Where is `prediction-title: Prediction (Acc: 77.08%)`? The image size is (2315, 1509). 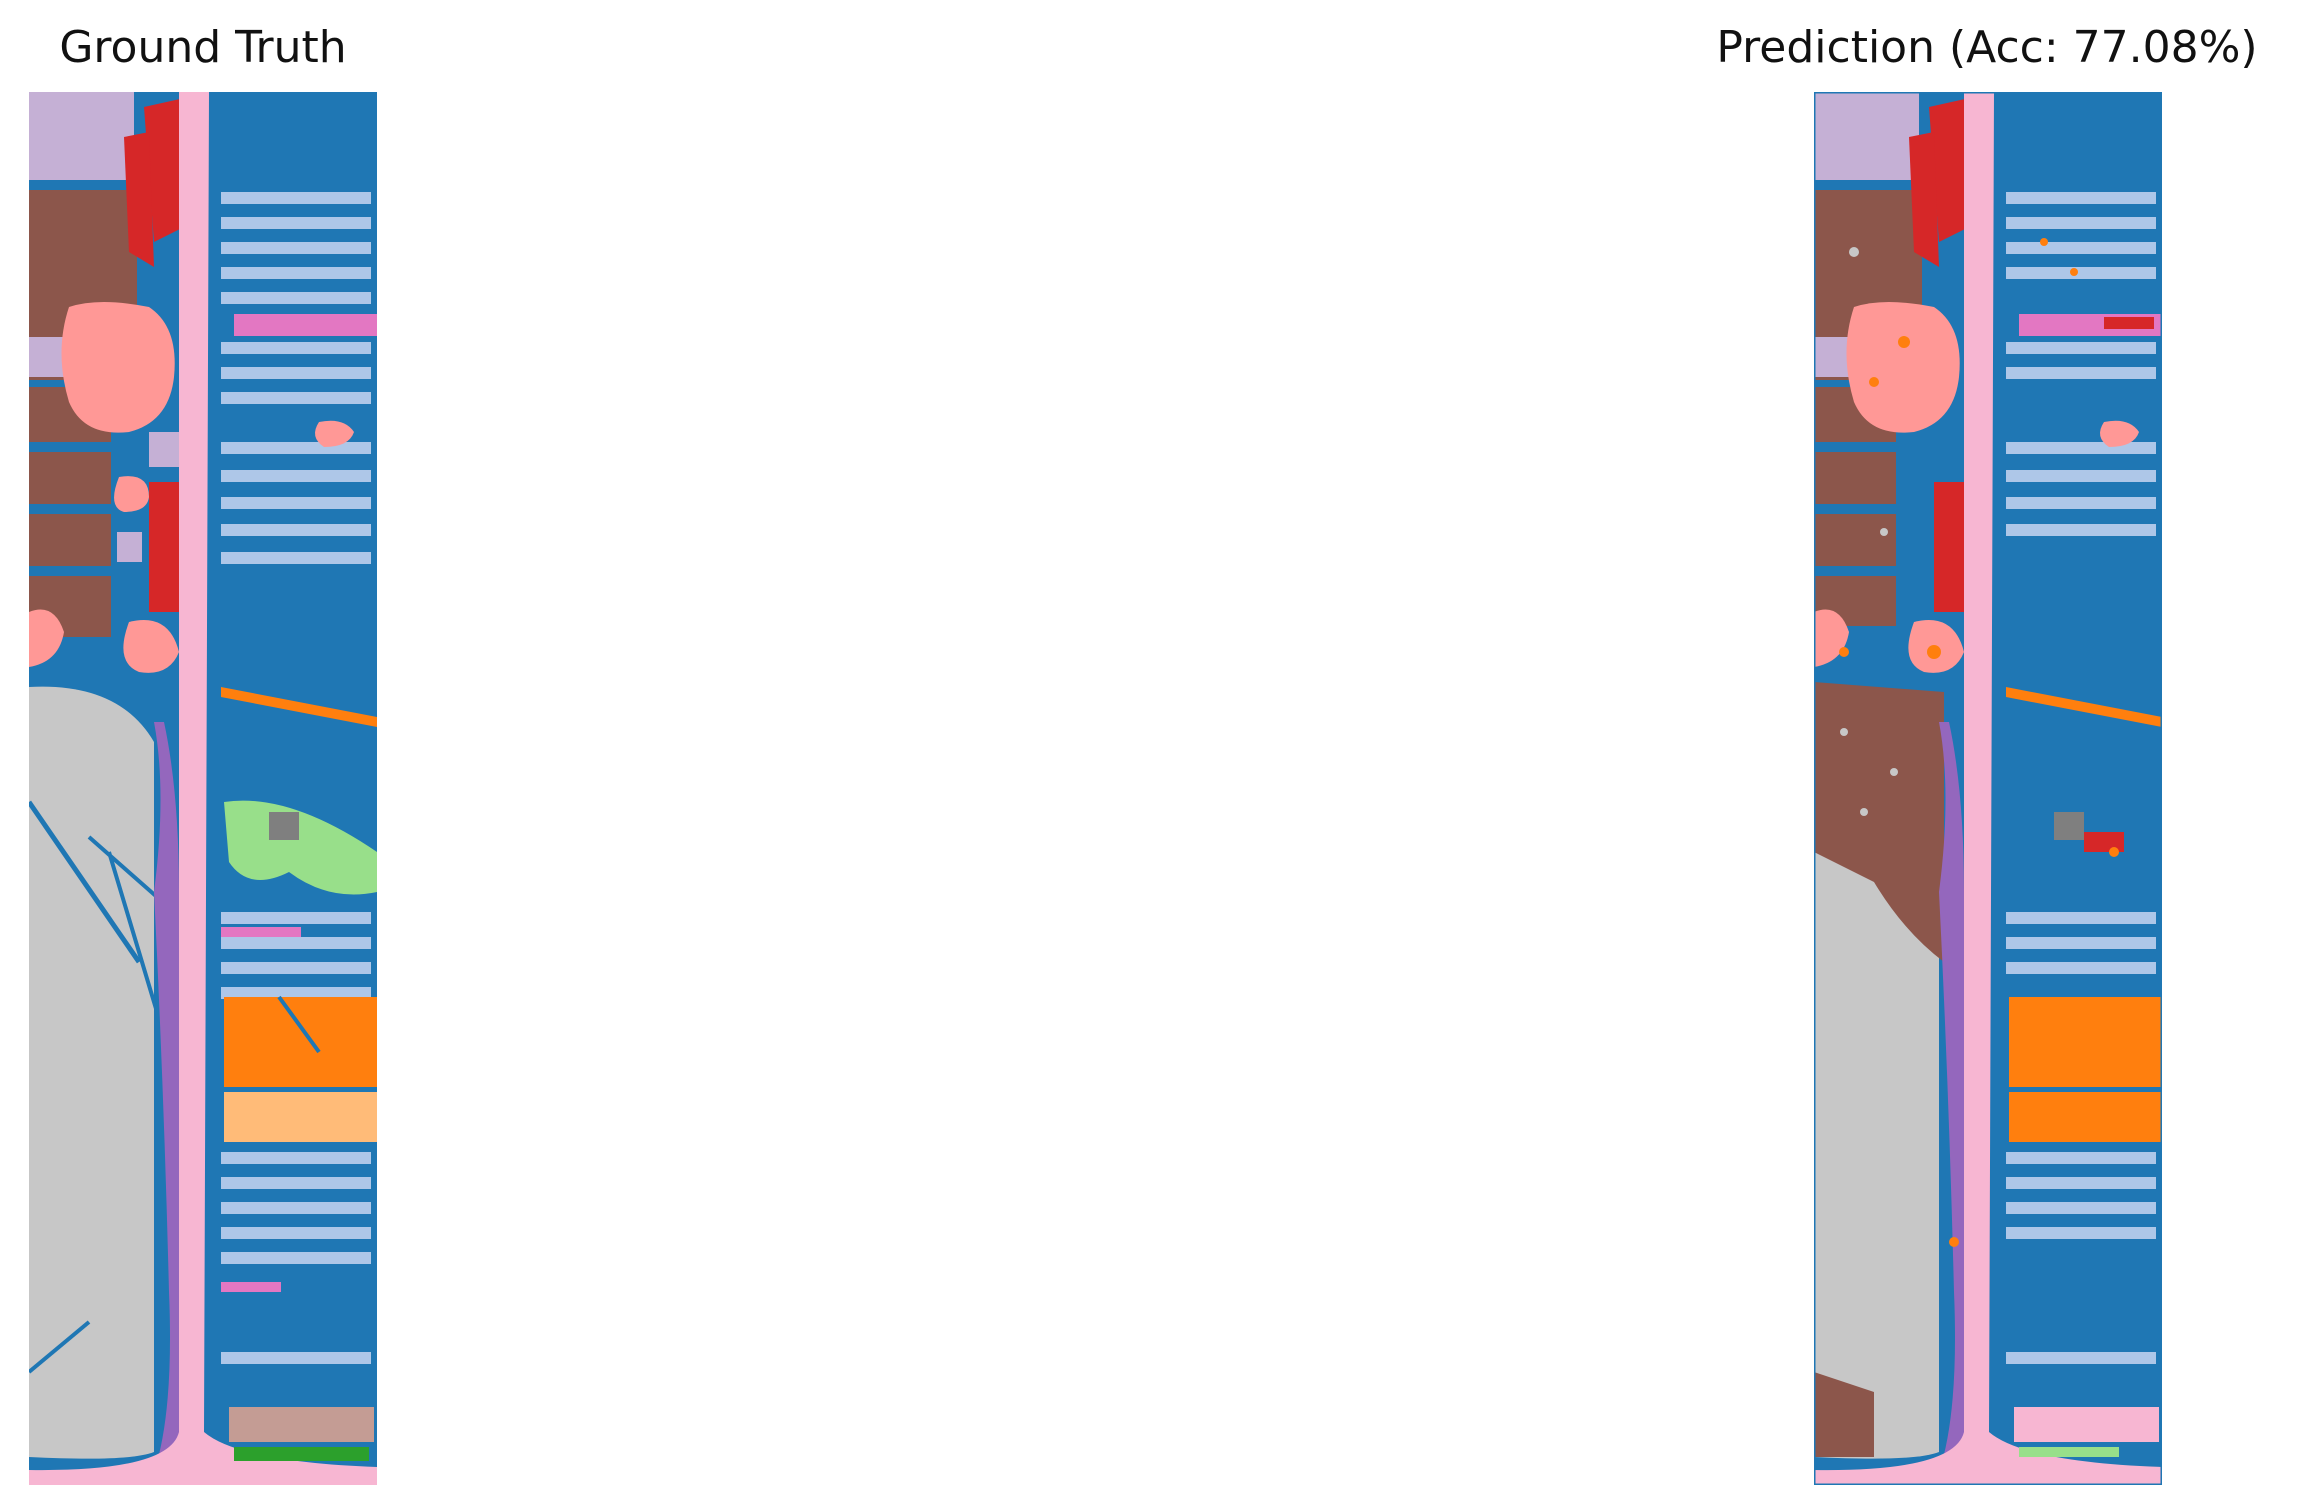 prediction-title: Prediction (Acc: 77.08%) is located at coordinates (1987, 47).